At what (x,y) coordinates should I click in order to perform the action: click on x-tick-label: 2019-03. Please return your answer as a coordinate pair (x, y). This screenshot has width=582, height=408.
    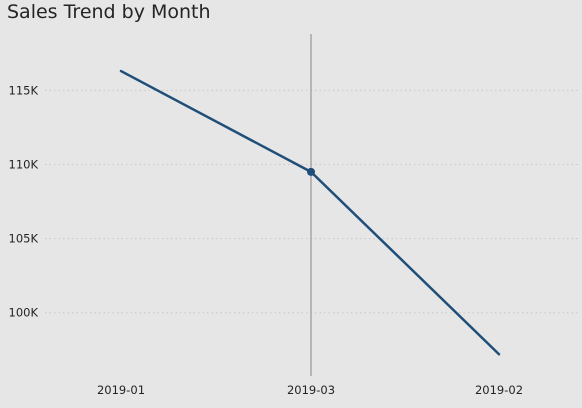
    Looking at the image, I should click on (311, 390).